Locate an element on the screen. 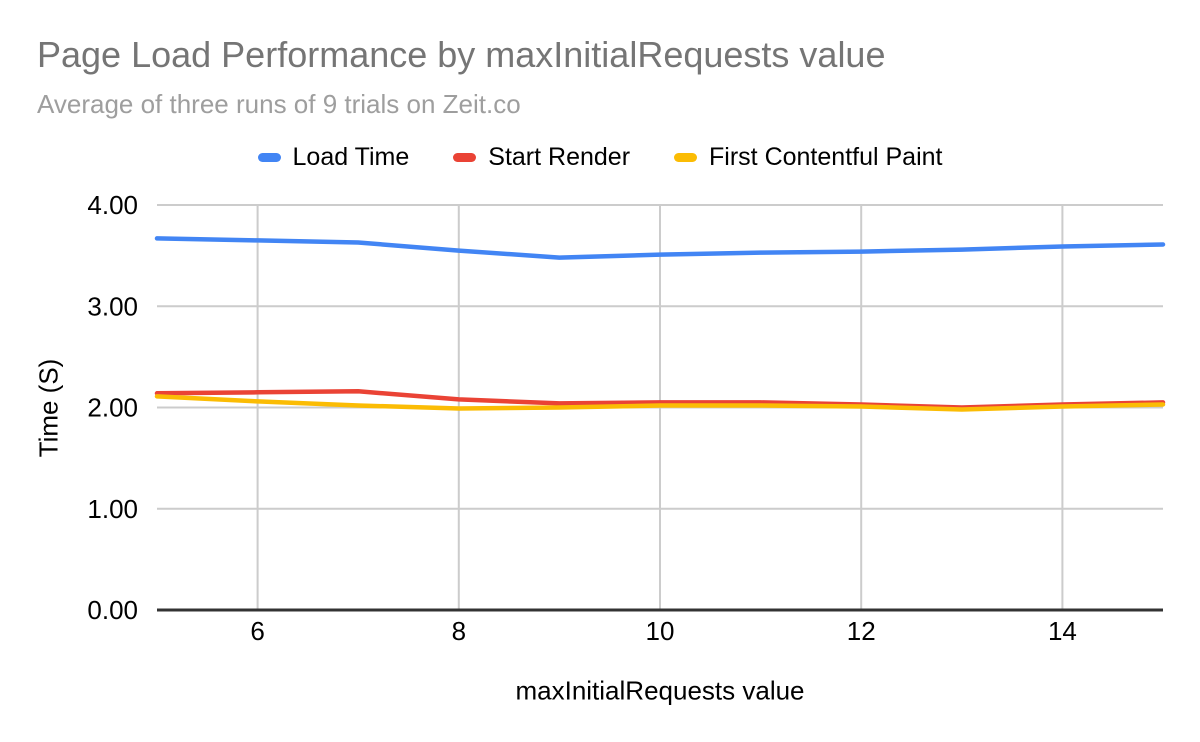 Image resolution: width=1200 pixels, height=742 pixels. legend-item-start-render: Start Render is located at coordinates (541, 157).